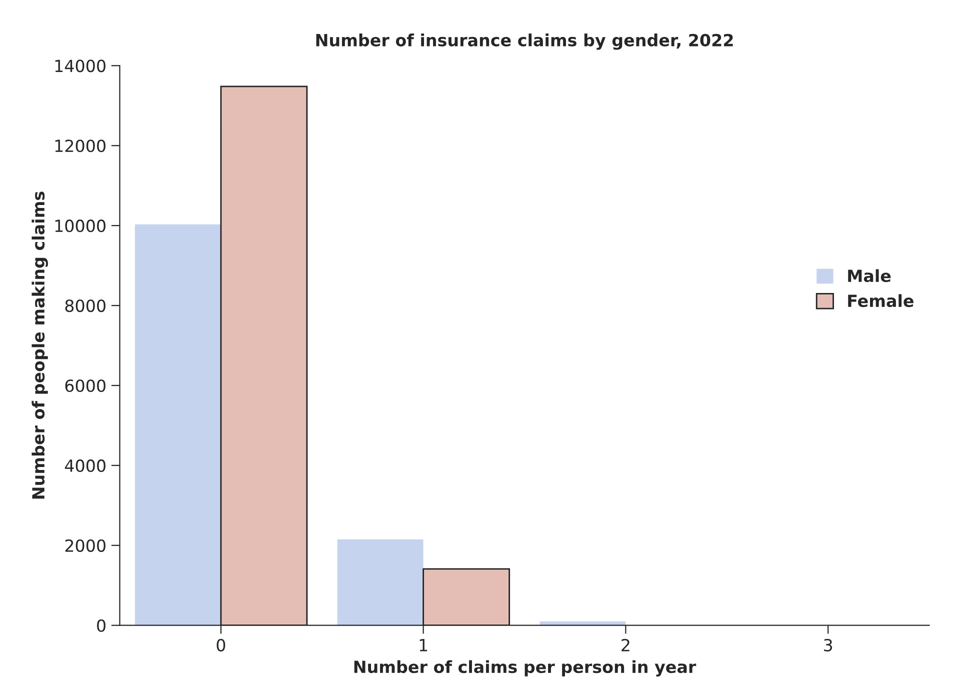  What do you see at coordinates (828, 645) in the screenshot?
I see `x-tick-label: 3` at bounding box center [828, 645].